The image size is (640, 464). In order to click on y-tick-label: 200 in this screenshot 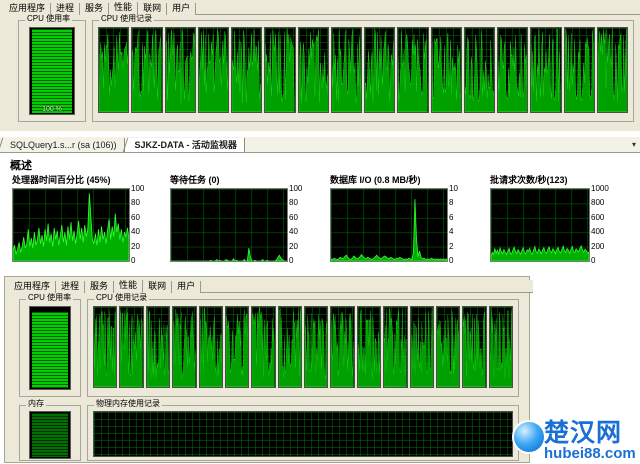, I will do `click(598, 246)`.